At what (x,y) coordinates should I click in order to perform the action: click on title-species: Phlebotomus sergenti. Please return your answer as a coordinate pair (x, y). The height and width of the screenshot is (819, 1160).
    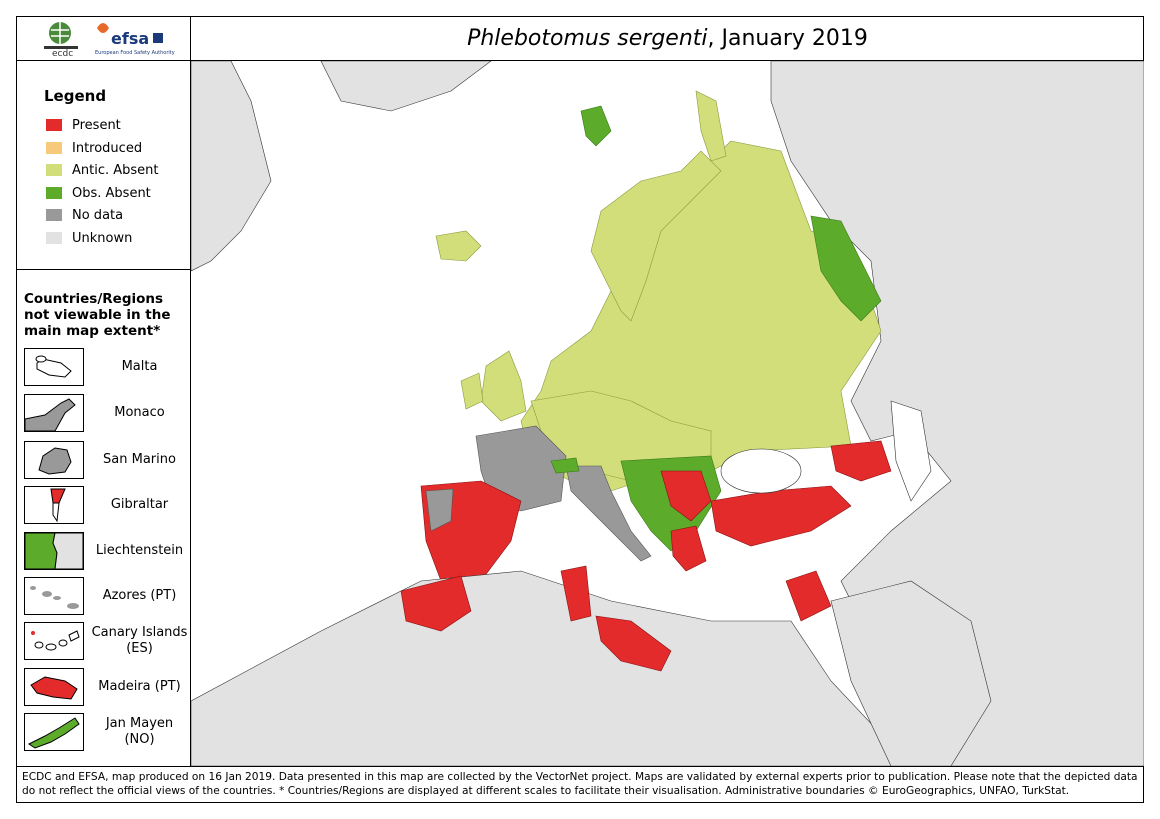
    Looking at the image, I should click on (587, 38).